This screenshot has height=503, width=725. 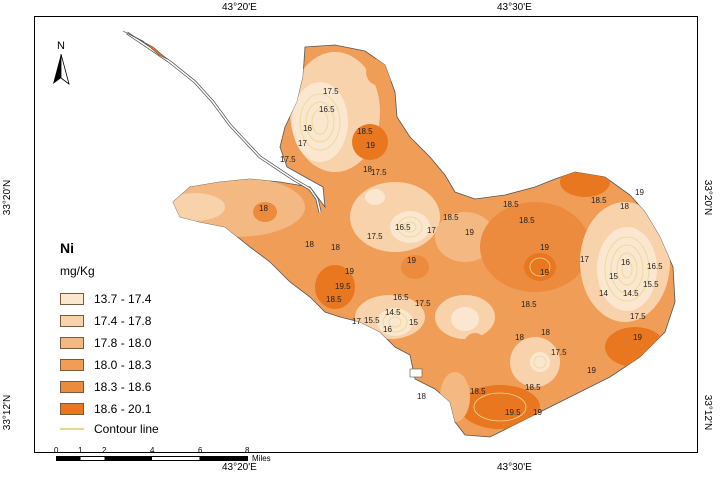 I want to click on scale-tick-label: 8, so click(x=247, y=450).